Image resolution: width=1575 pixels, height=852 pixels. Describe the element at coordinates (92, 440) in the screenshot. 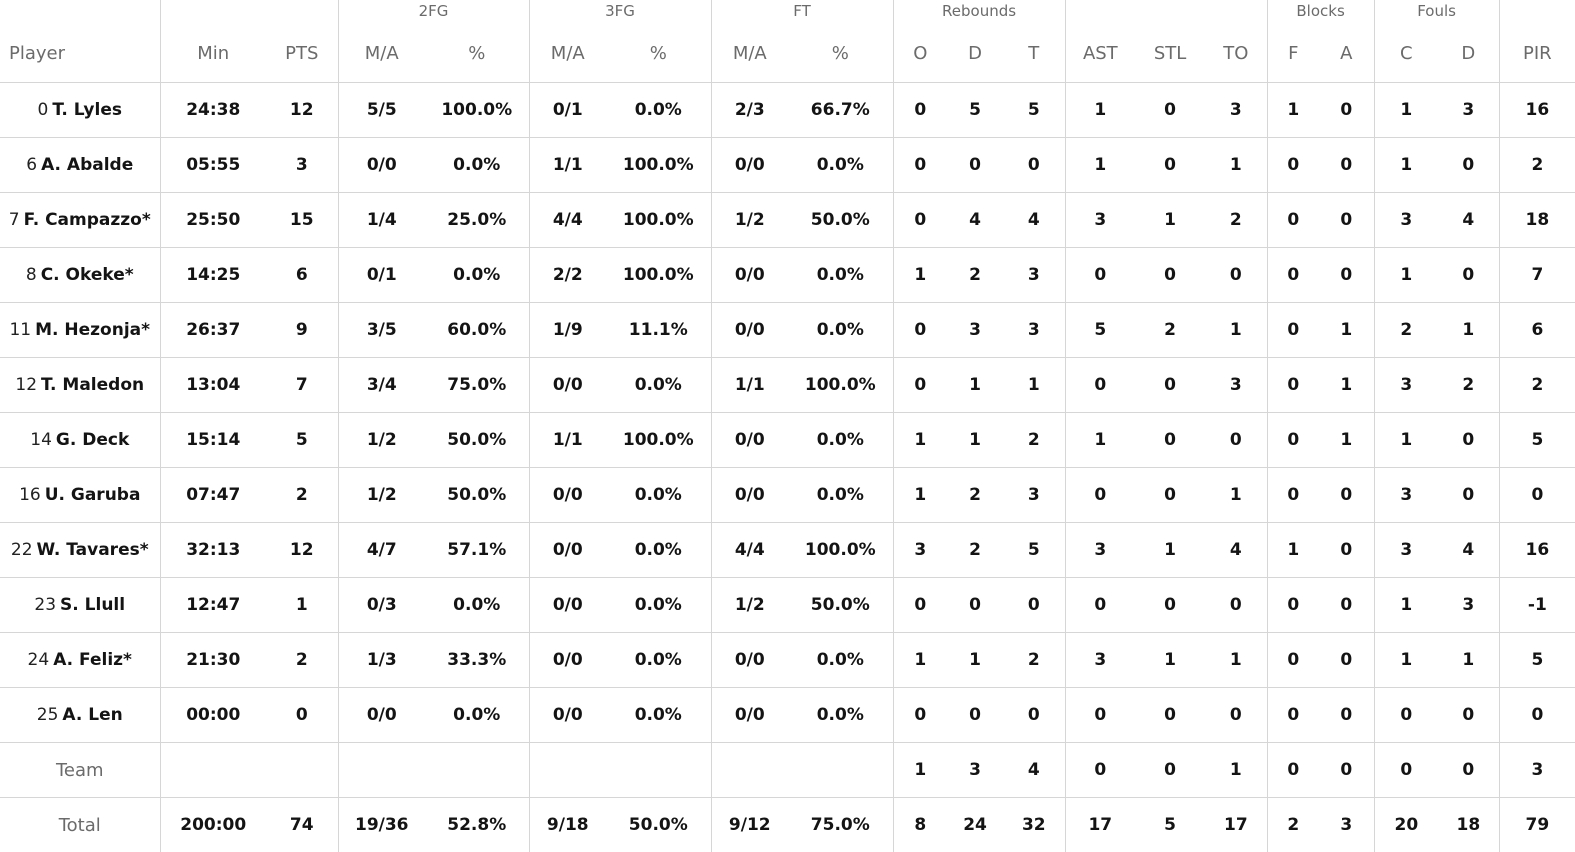

I see `player-name-link: G. Deck` at that location.